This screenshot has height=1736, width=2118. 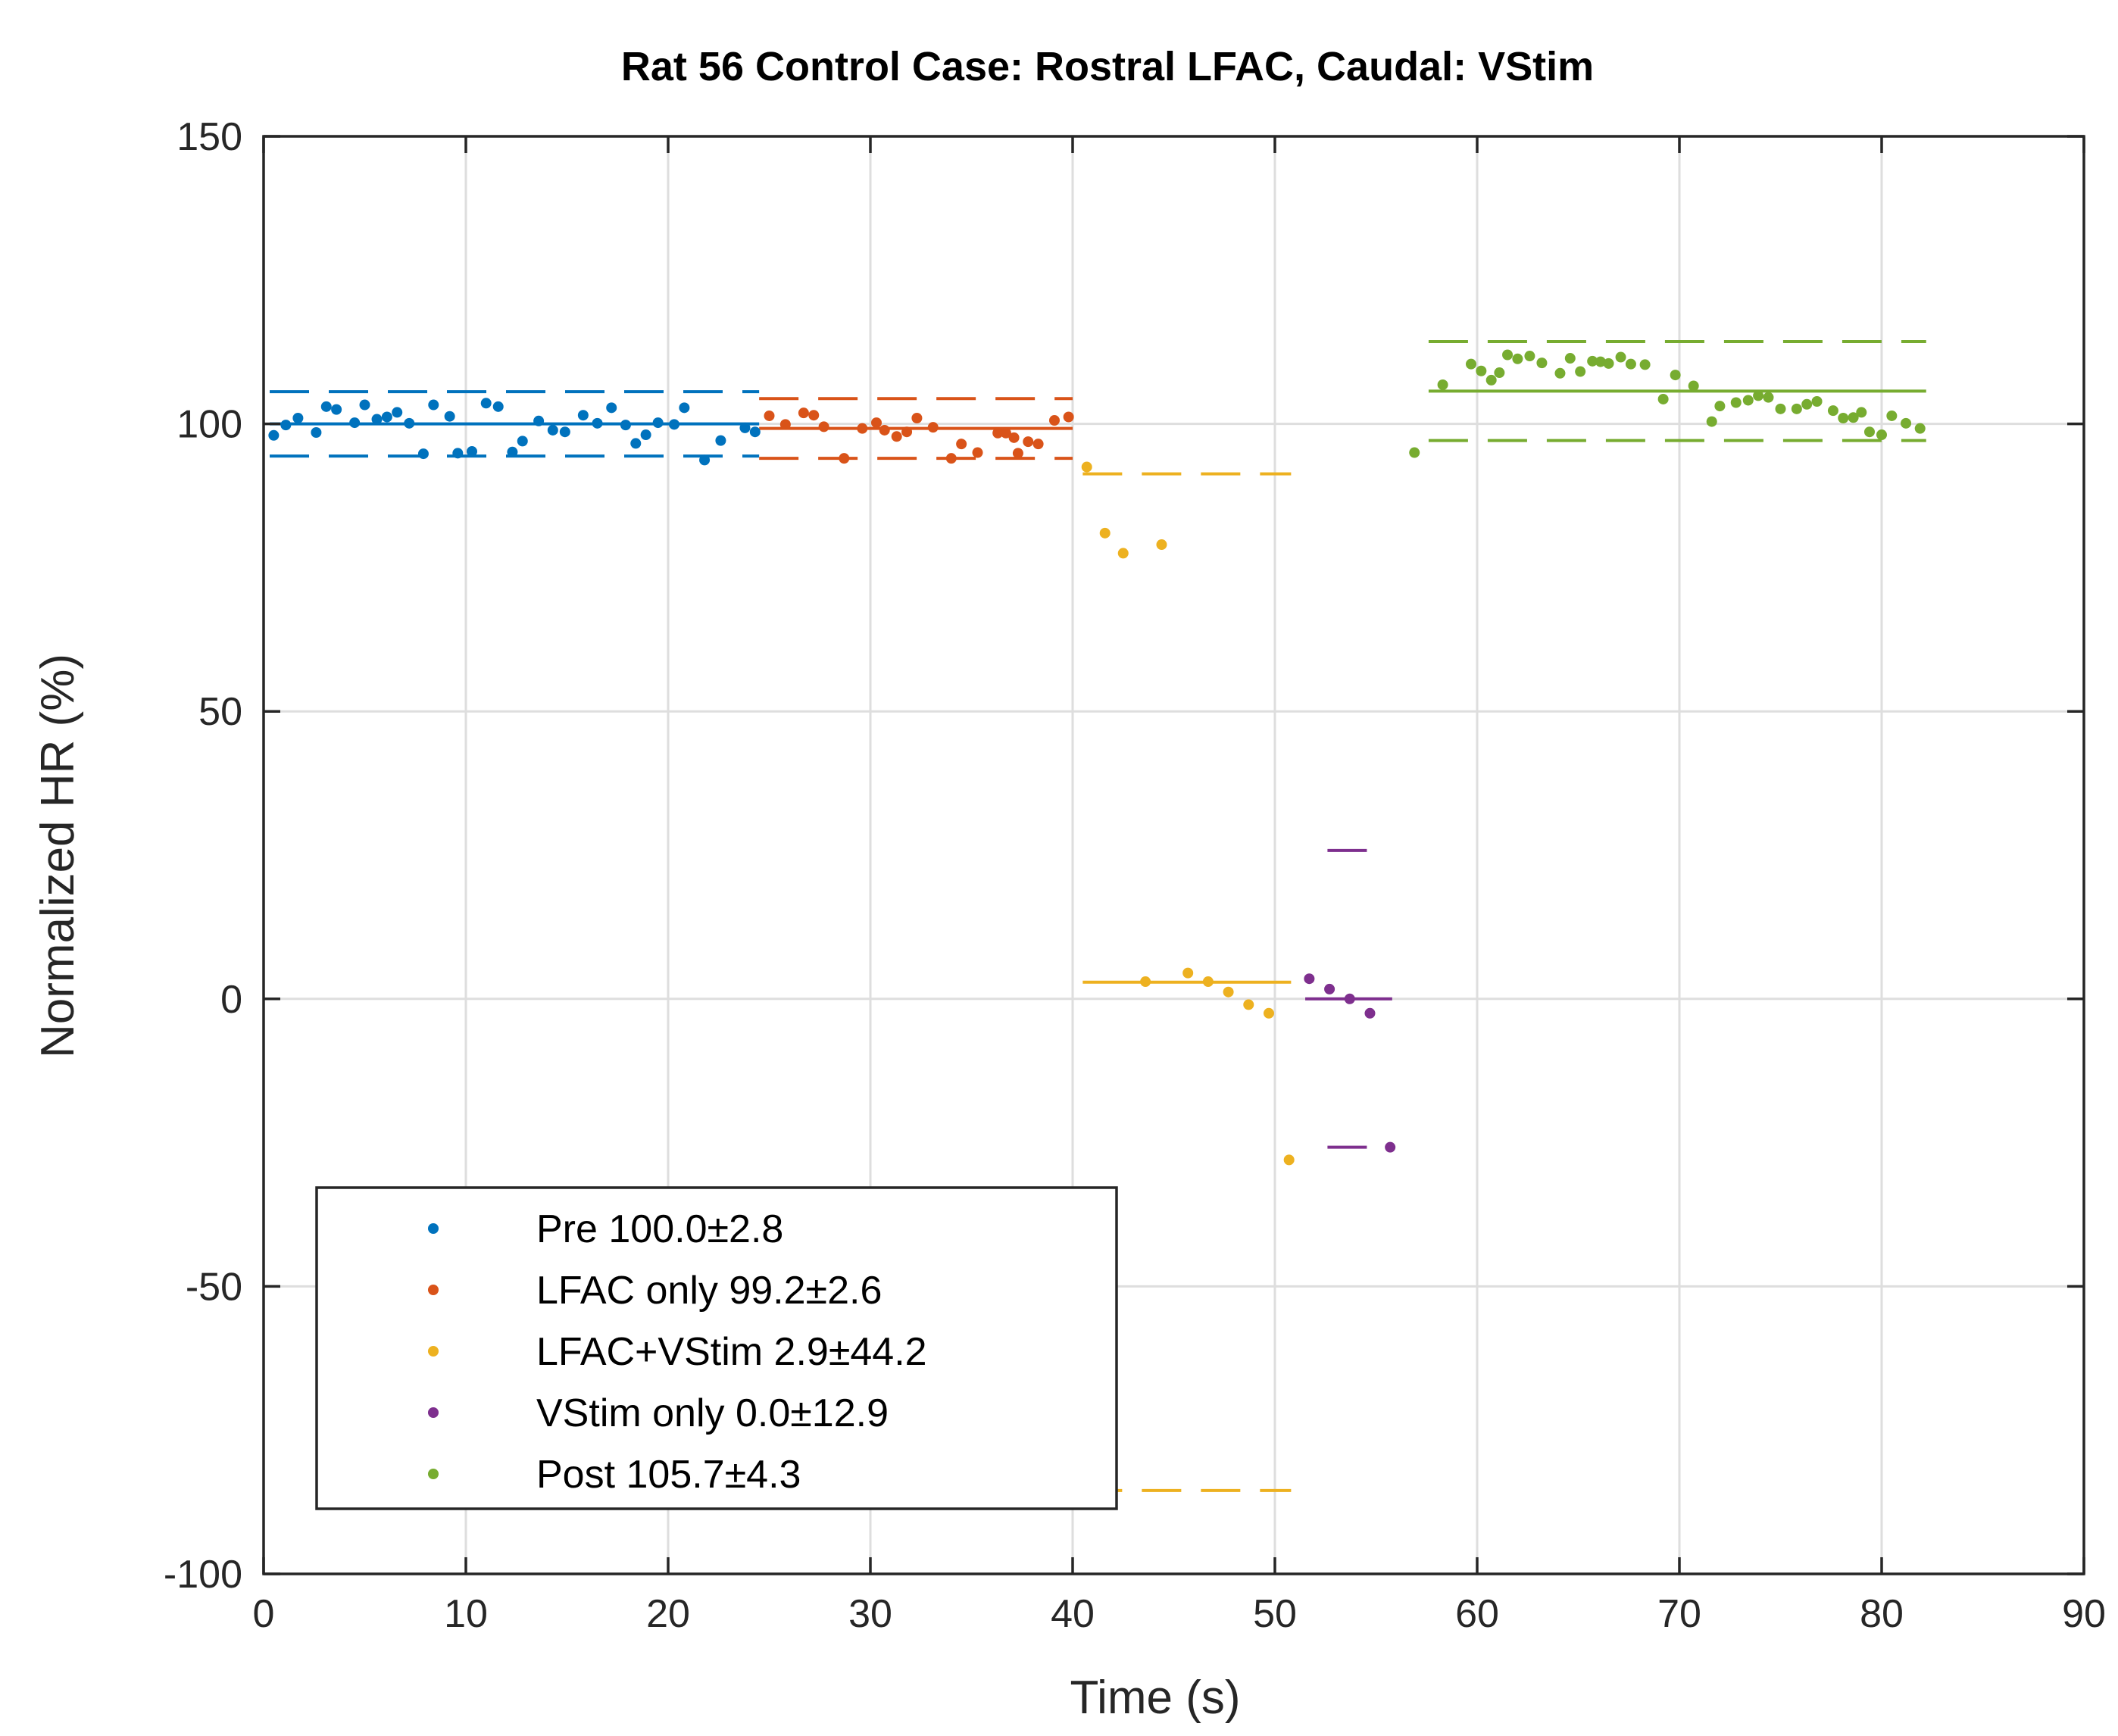 What do you see at coordinates (668, 1614) in the screenshot?
I see `x-tick-label: 20` at bounding box center [668, 1614].